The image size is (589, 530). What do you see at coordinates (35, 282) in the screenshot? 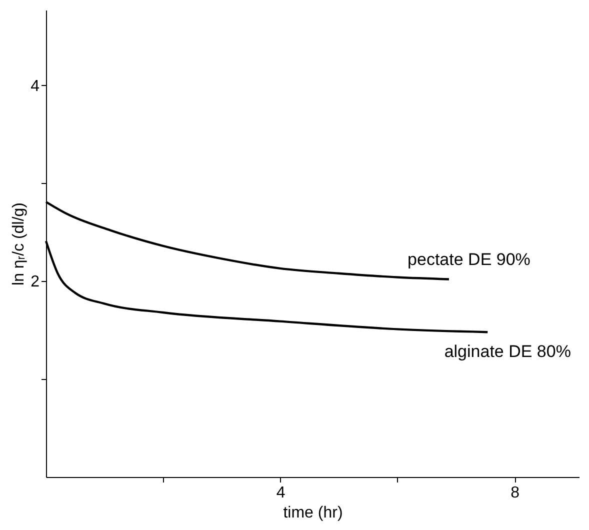
I see `y-tick-label: 2` at bounding box center [35, 282].